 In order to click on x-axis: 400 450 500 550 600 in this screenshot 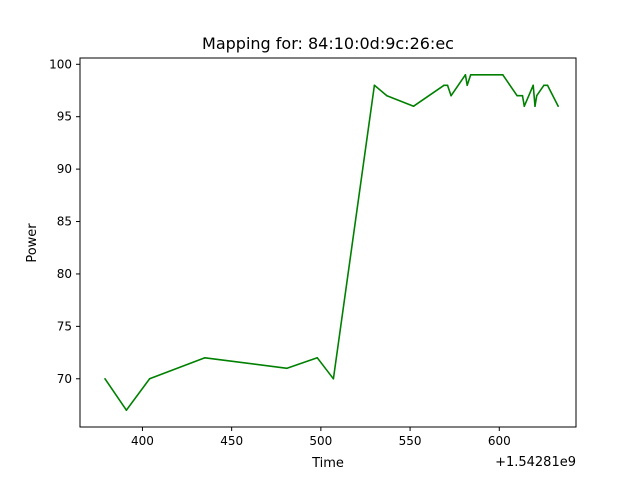, I will do `click(321, 437)`.